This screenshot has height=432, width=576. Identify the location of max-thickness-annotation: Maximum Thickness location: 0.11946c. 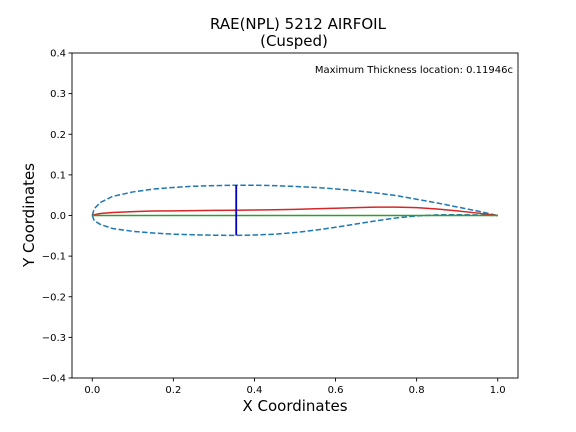
(414, 70).